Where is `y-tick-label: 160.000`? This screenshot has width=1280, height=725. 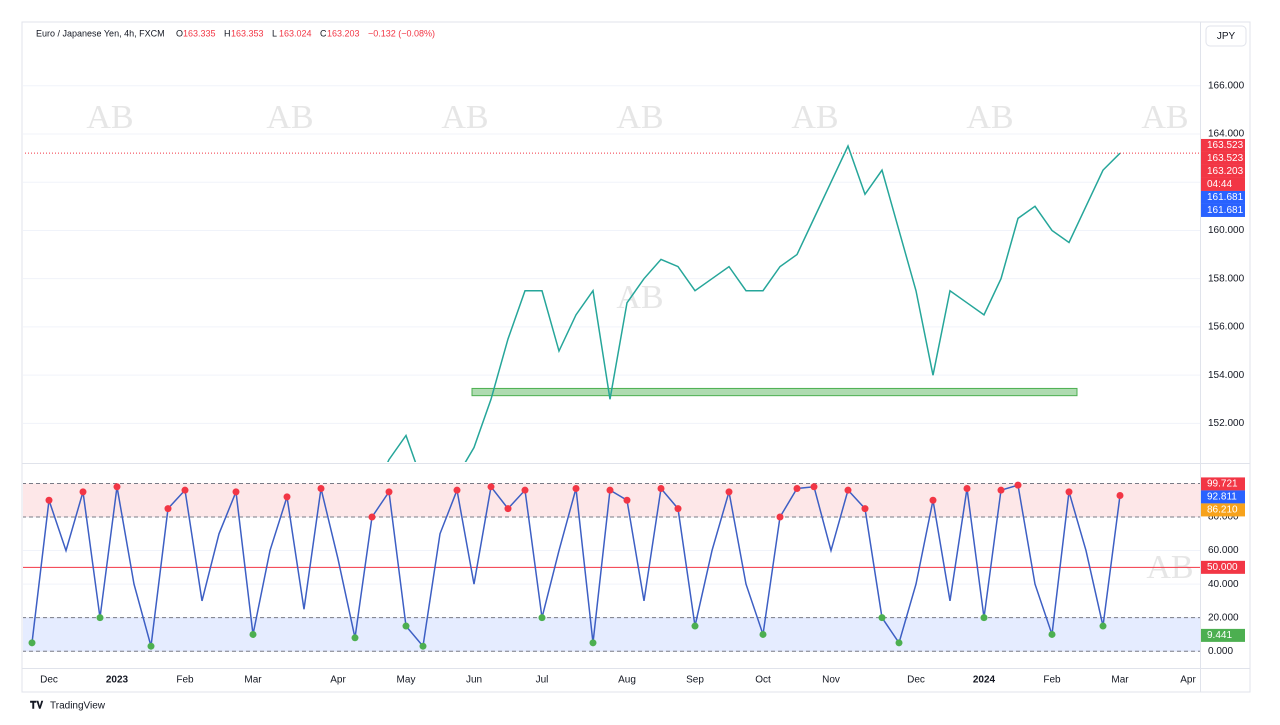
y-tick-label: 160.000 is located at coordinates (1226, 230).